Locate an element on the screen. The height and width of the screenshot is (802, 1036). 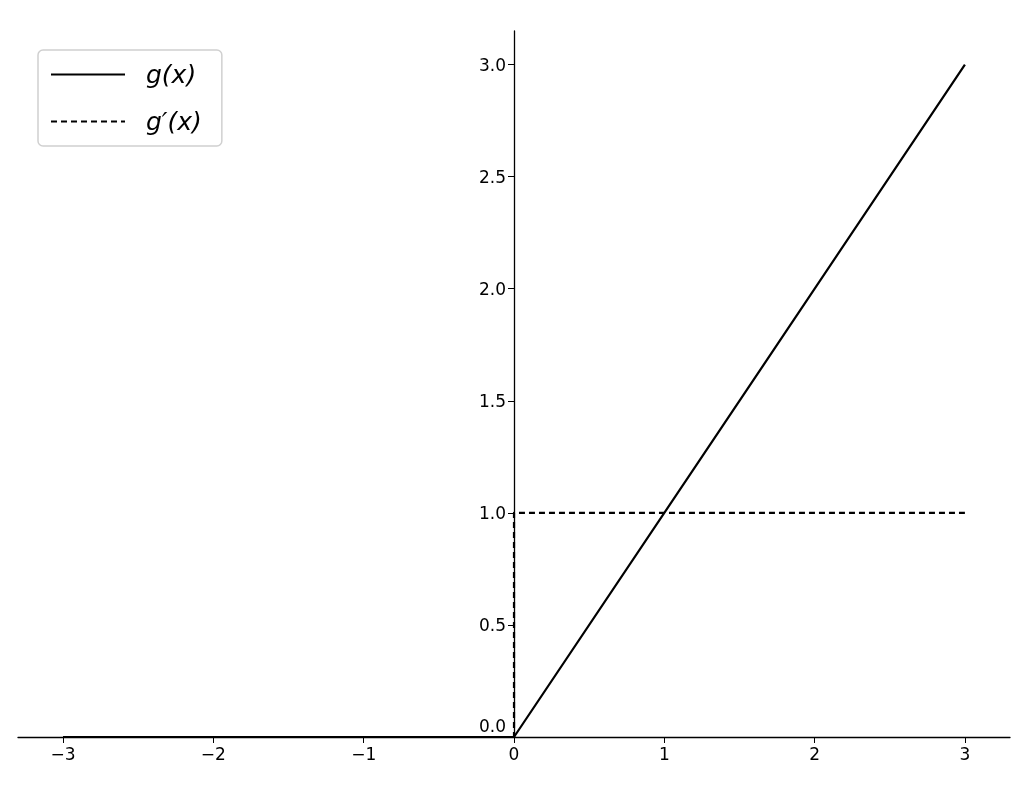
x-tick-label: −1 is located at coordinates (364, 753).